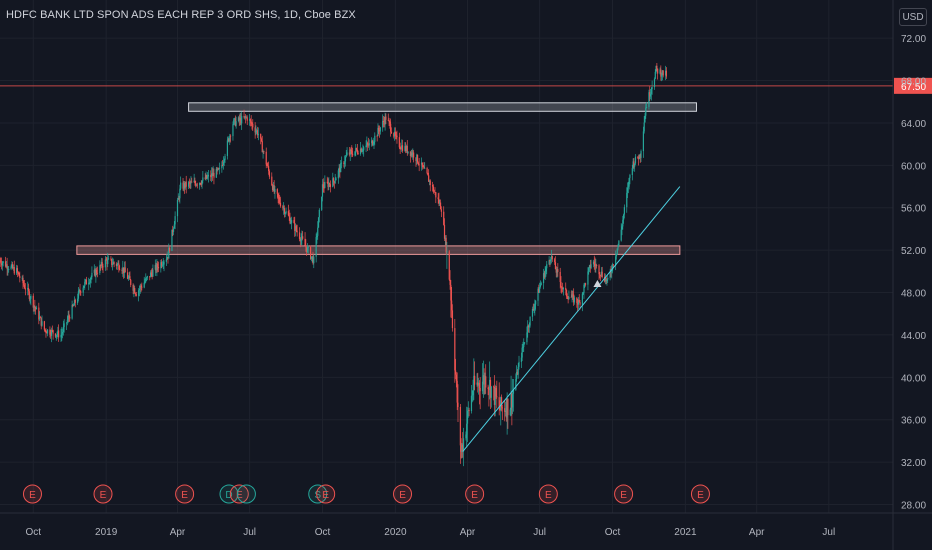 The image size is (932, 550). Describe the element at coordinates (913, 166) in the screenshot. I see `y-tick-label: 60.00` at that location.